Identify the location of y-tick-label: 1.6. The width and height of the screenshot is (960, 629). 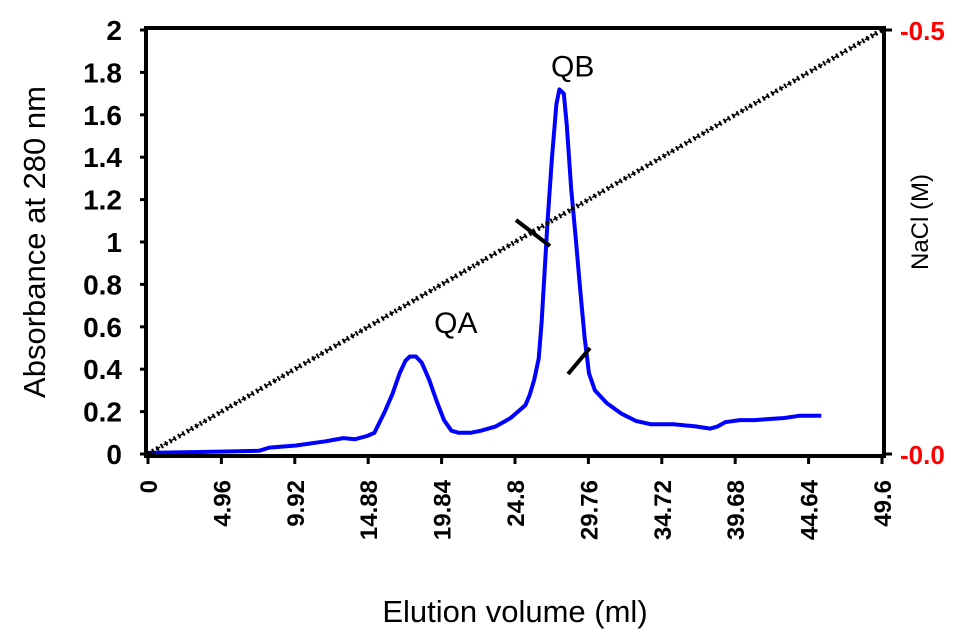
(102, 115).